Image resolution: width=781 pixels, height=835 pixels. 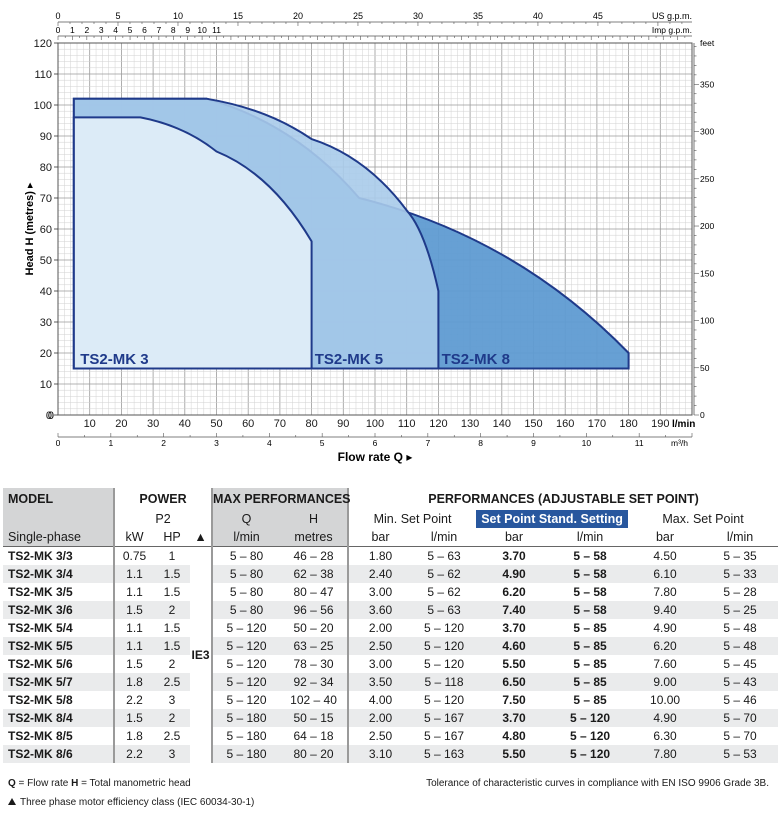 I want to click on std-q-cell: 5 – 85, so click(x=590, y=700).